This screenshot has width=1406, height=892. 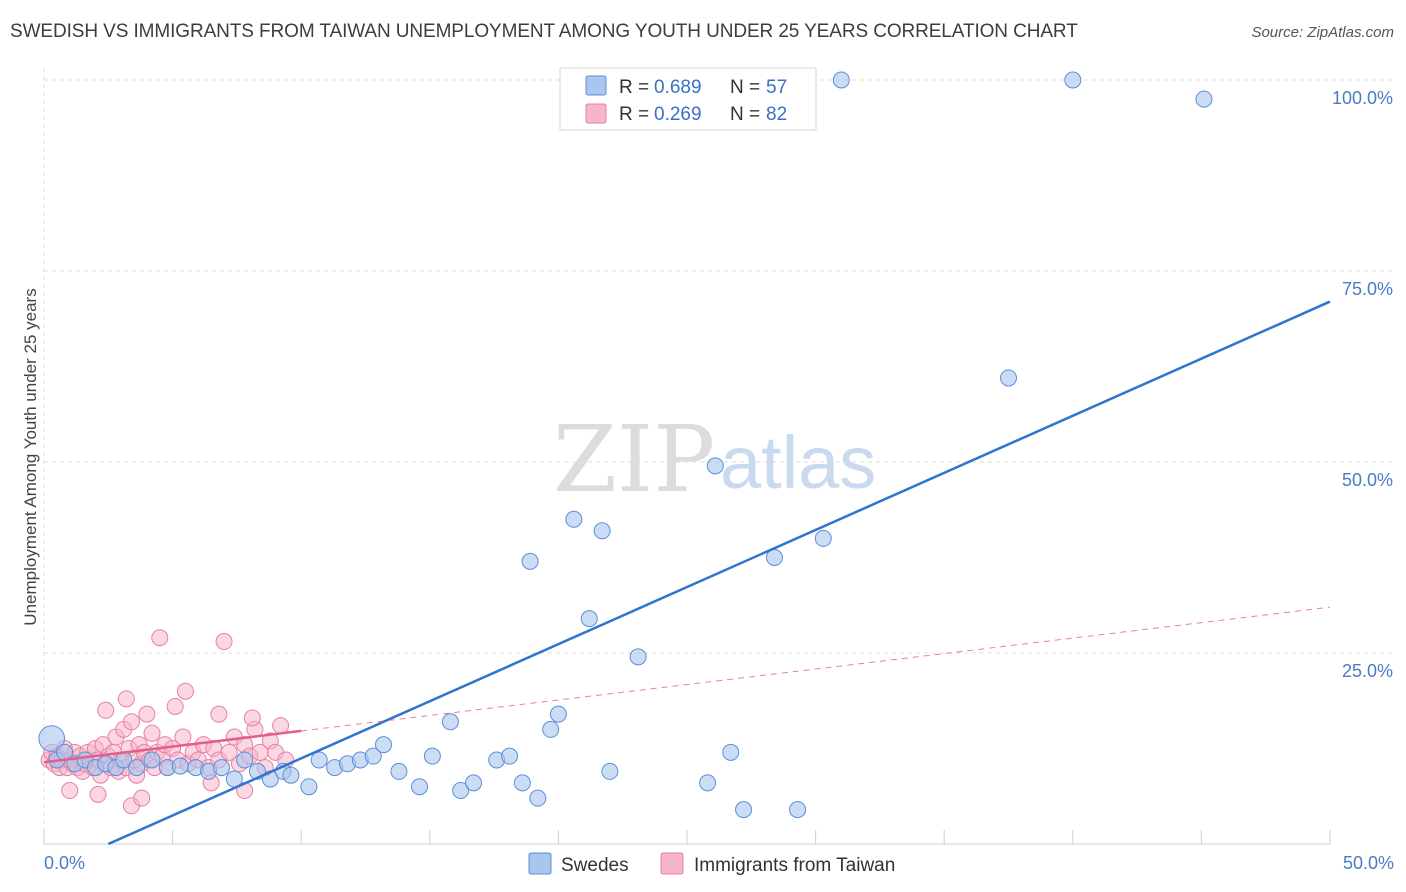 I want to click on y-tick-labels: 25.0% 50.0% 75.0% 100.0%, so click(x=1362, y=384).